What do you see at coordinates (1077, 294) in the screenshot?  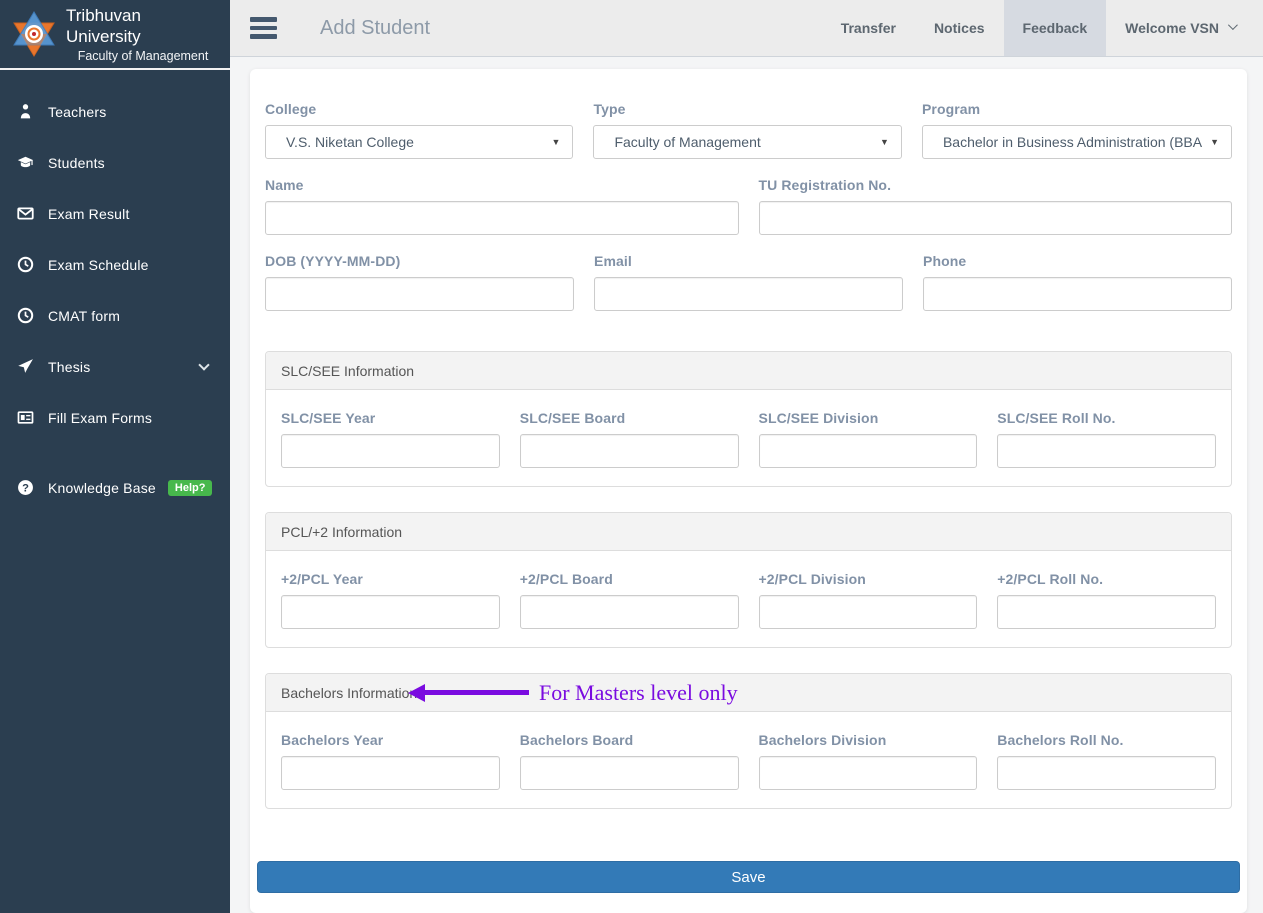 I see `phone-input` at bounding box center [1077, 294].